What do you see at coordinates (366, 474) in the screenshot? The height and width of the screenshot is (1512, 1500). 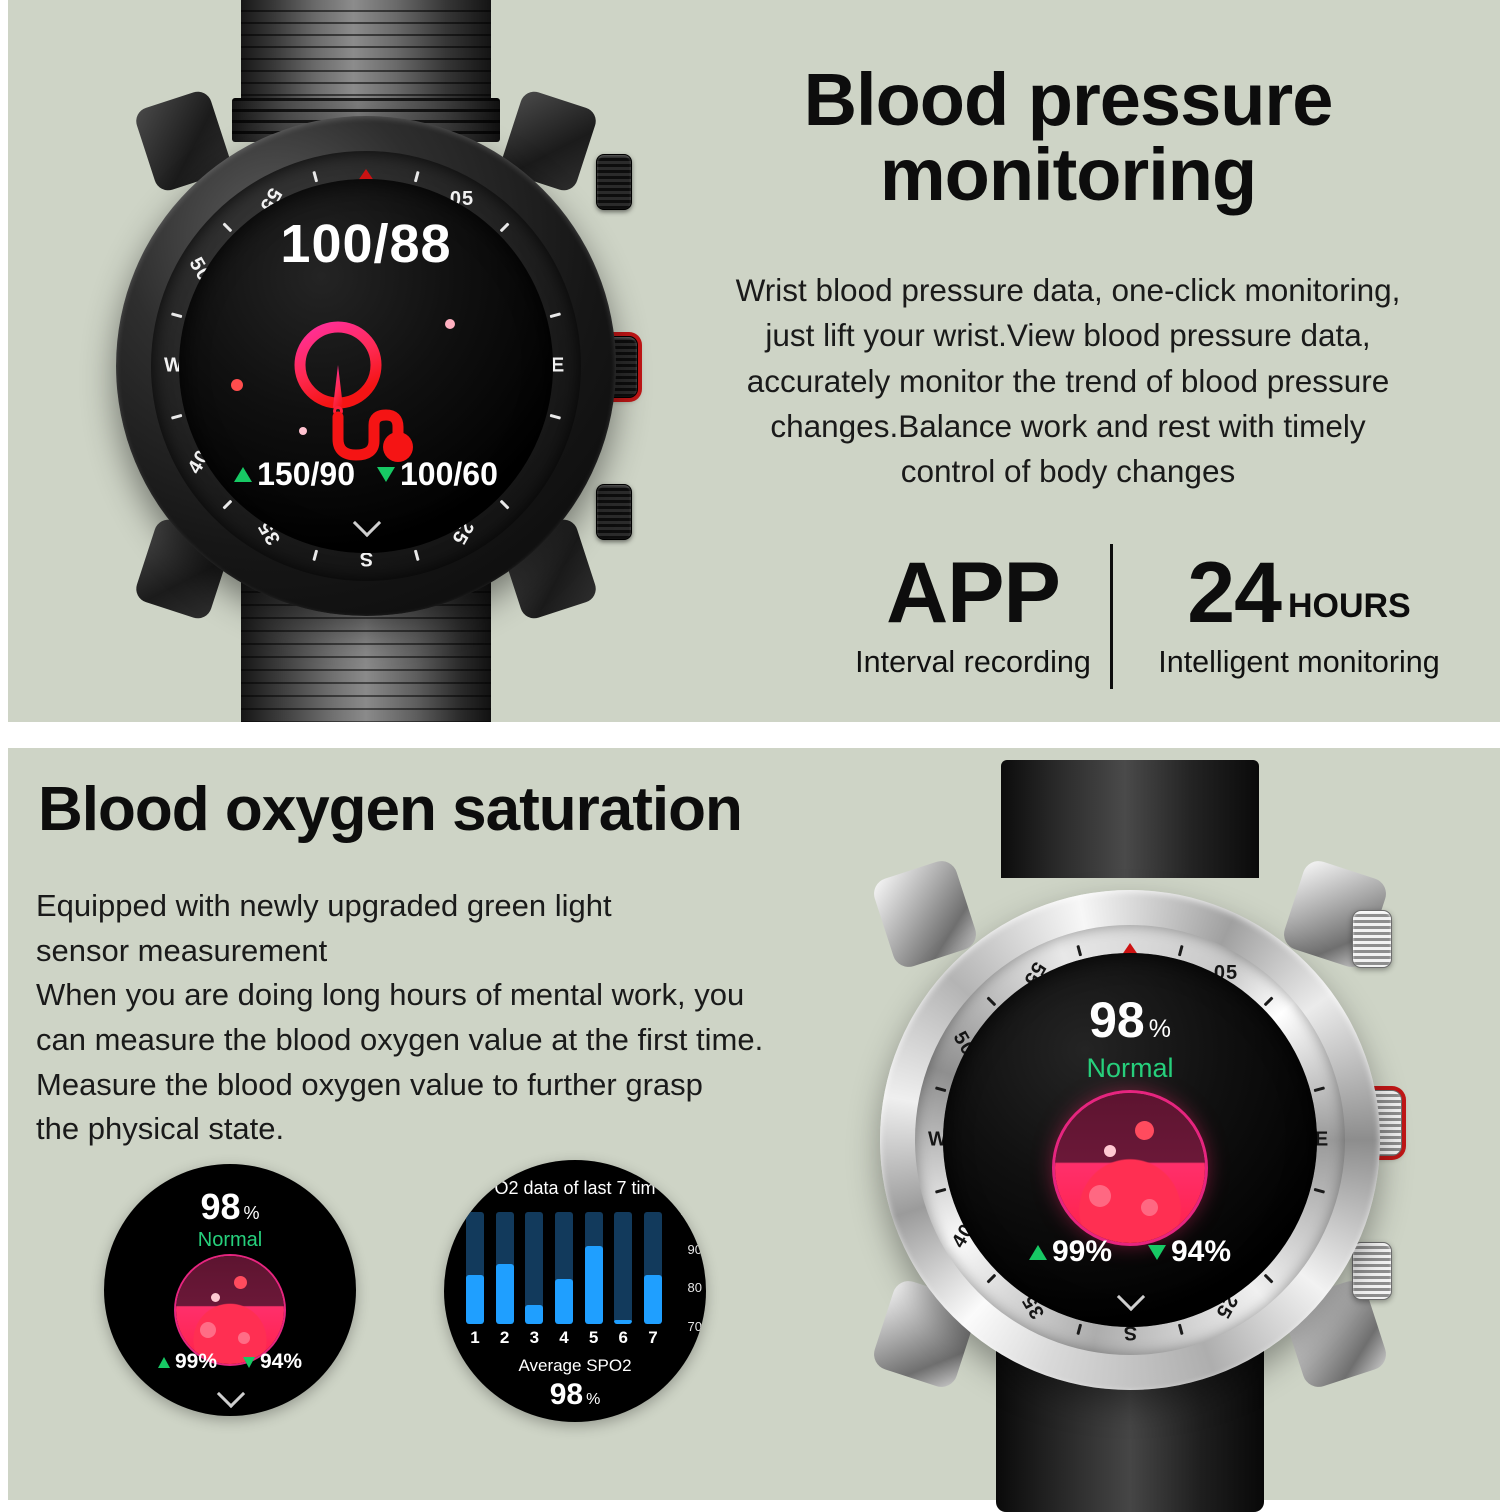 I see `bp-range-row: 150/90 100/60` at bounding box center [366, 474].